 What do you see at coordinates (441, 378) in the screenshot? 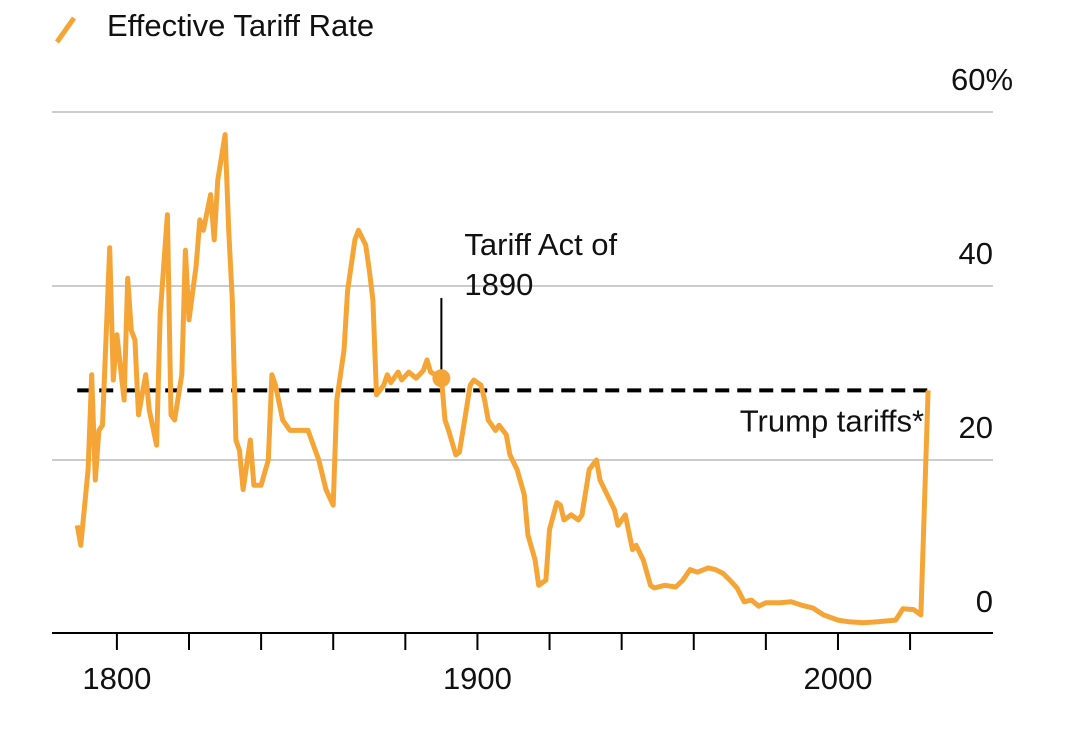
I see `annotation-marker` at bounding box center [441, 378].